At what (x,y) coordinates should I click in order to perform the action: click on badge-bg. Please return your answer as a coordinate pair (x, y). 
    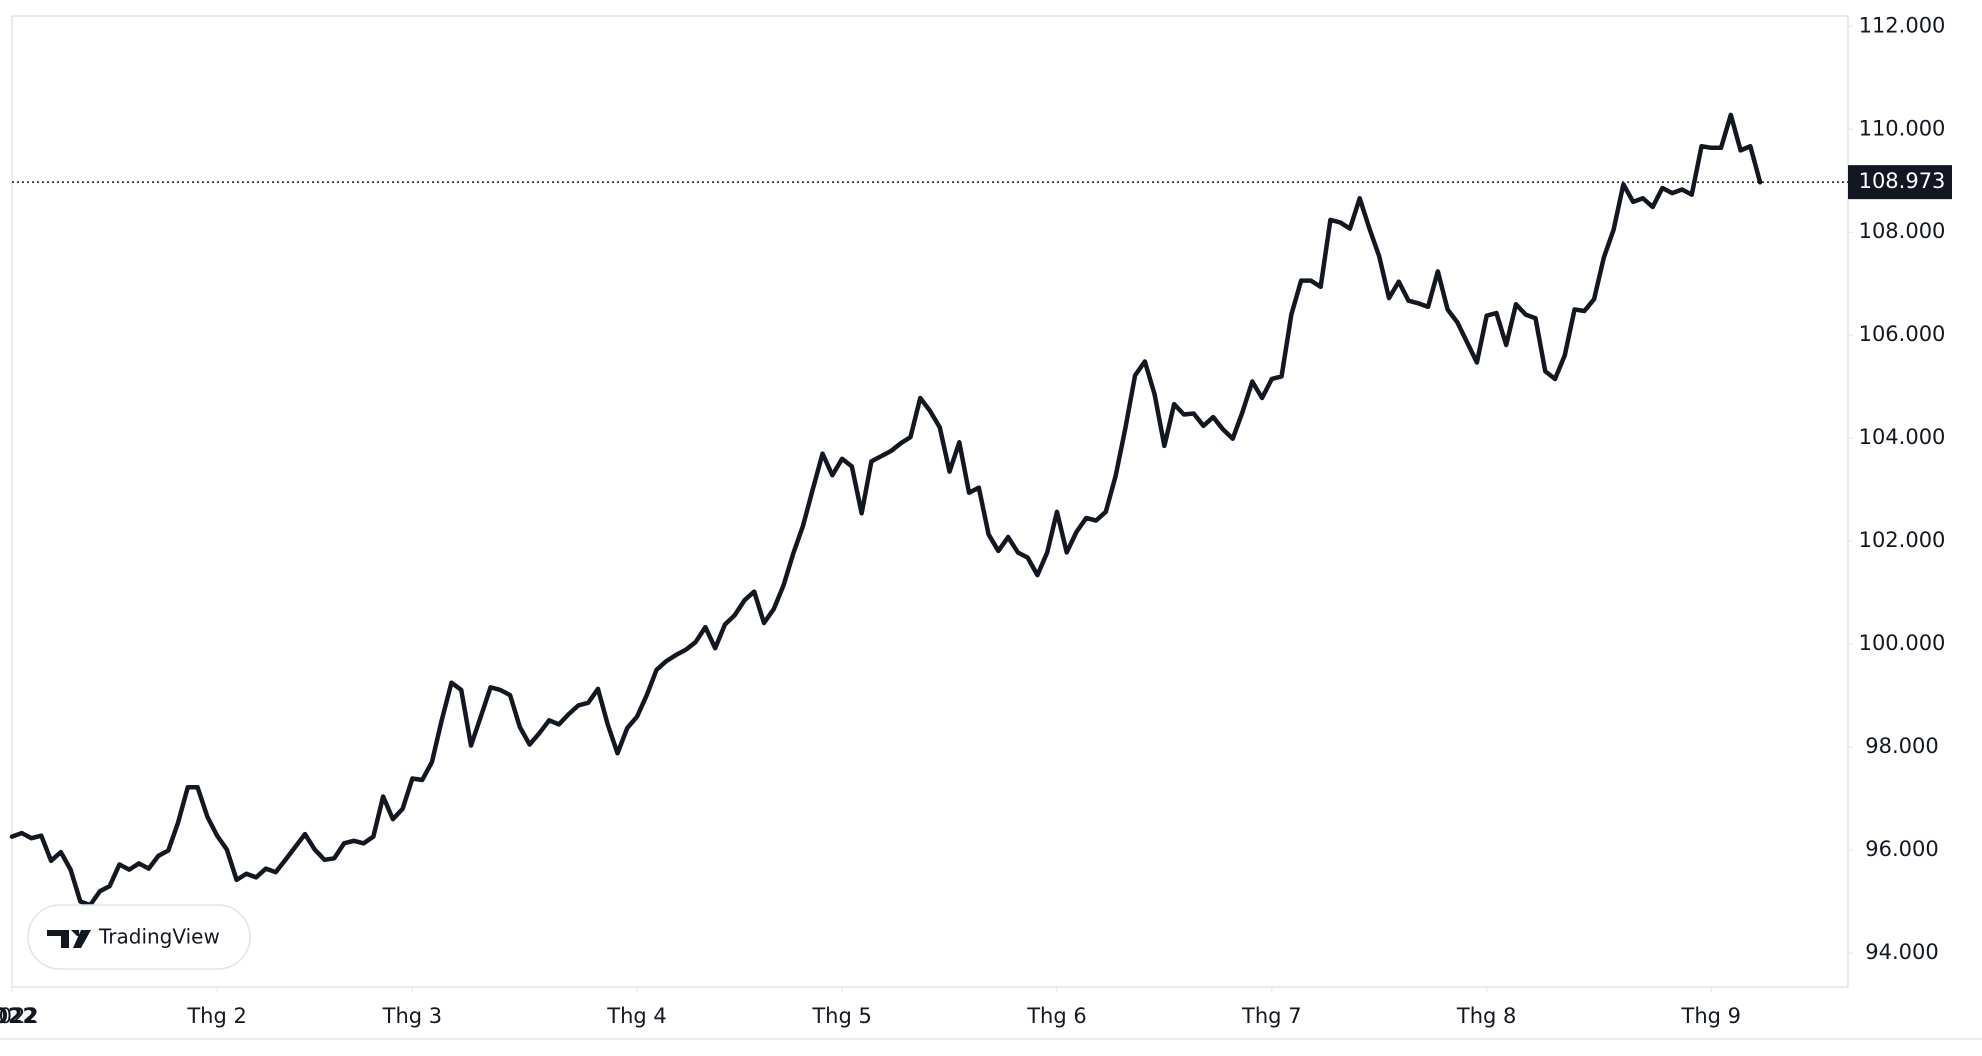
    Looking at the image, I should click on (139, 937).